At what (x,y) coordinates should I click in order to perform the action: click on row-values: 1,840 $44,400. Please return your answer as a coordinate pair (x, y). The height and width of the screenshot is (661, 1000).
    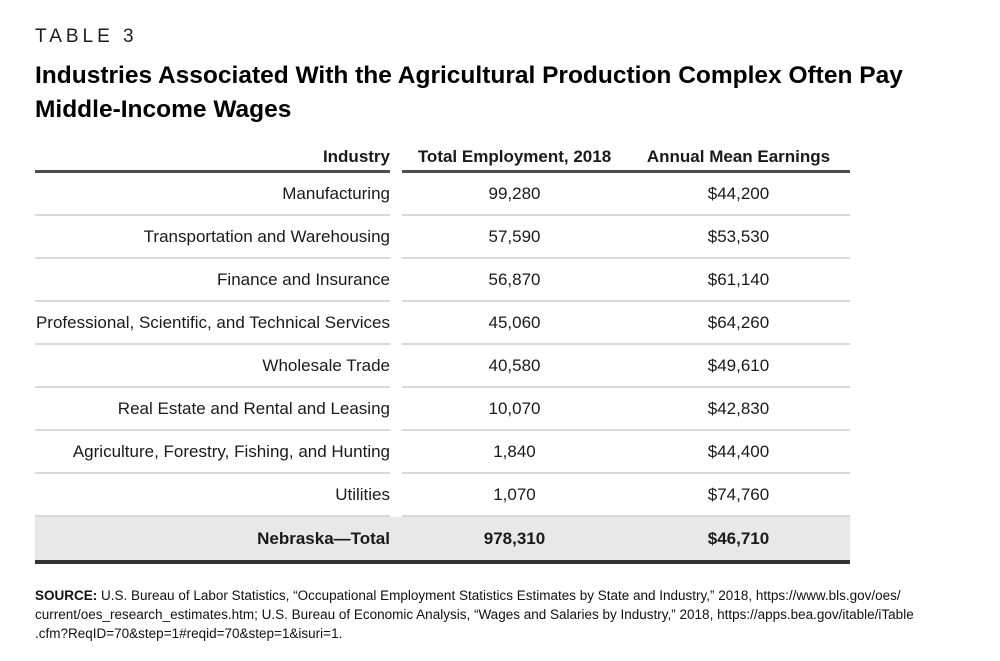
    Looking at the image, I should click on (626, 452).